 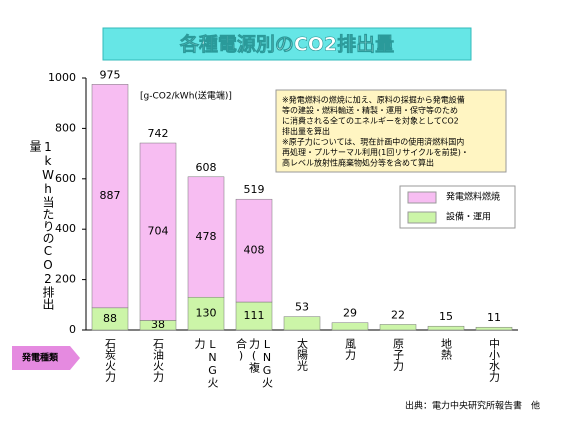 I want to click on x-tick-label: 中小水力, so click(x=494, y=360).